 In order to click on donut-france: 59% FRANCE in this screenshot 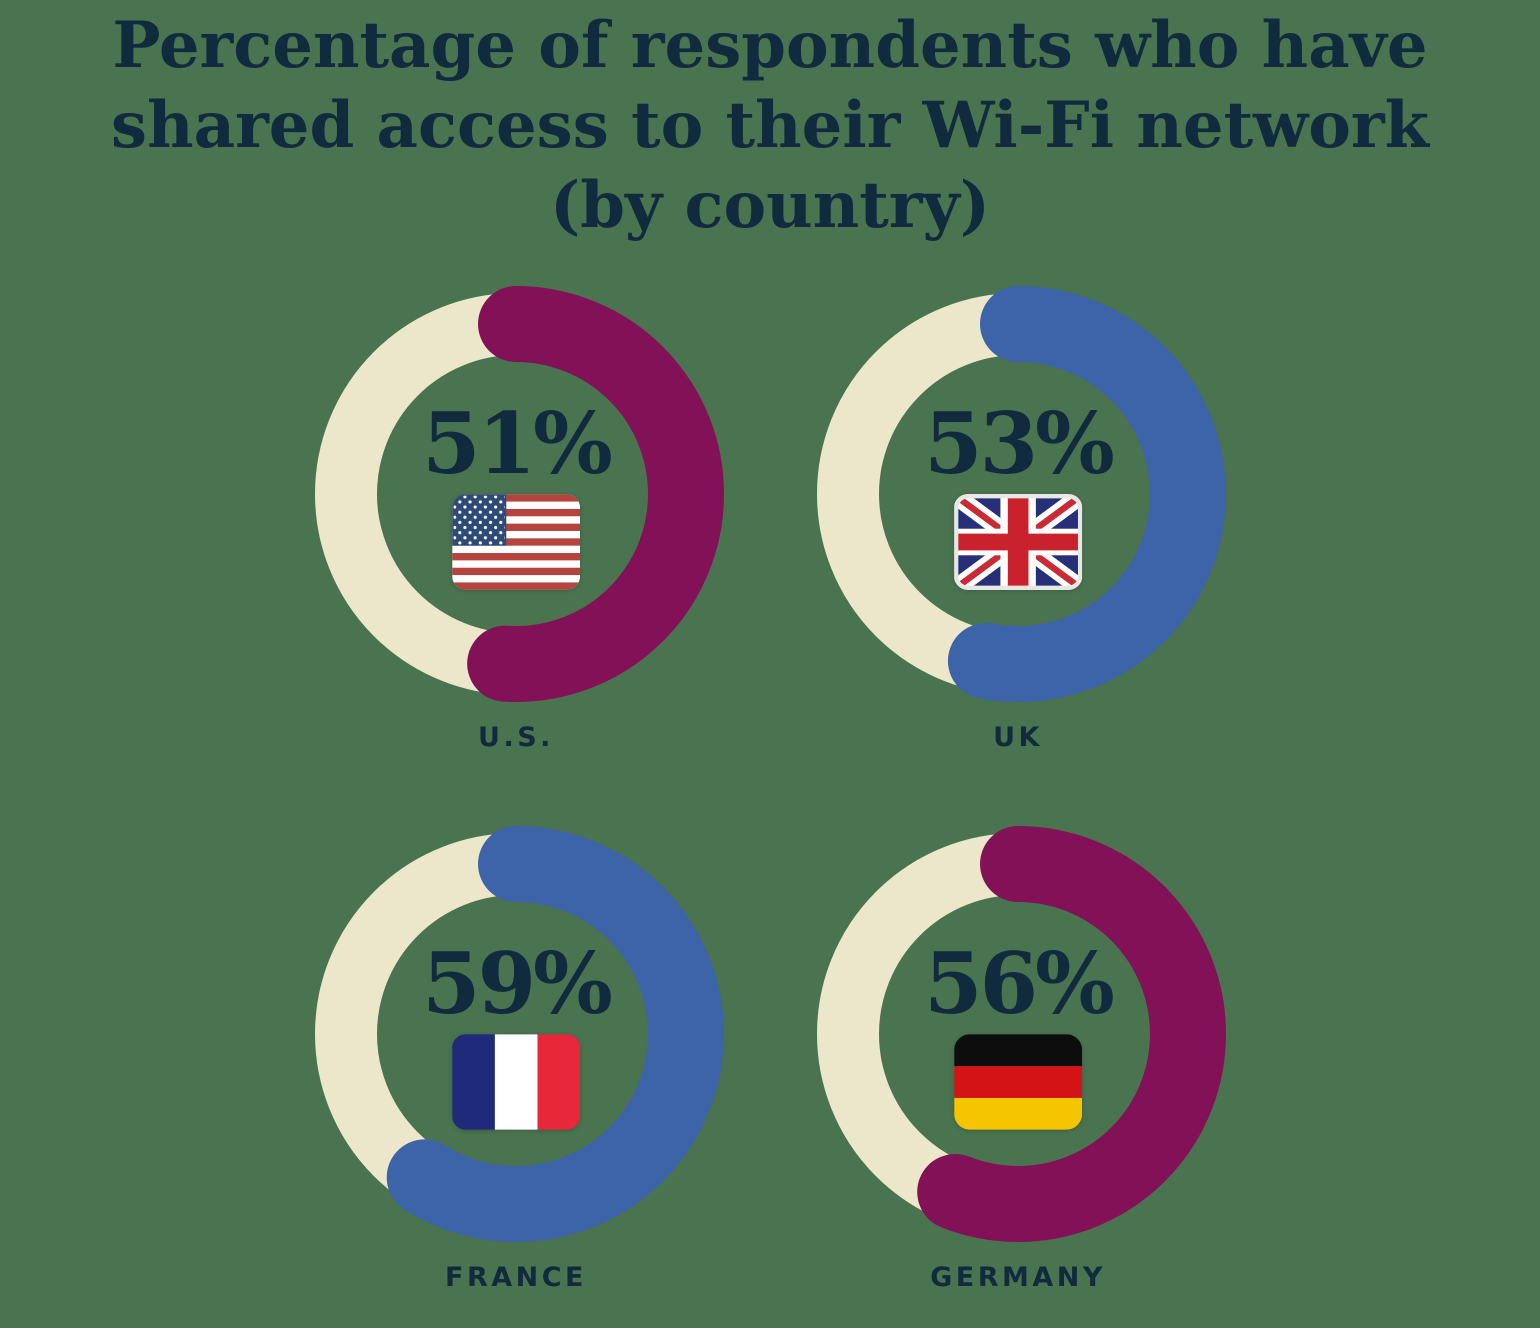, I will do `click(516, 1058)`.